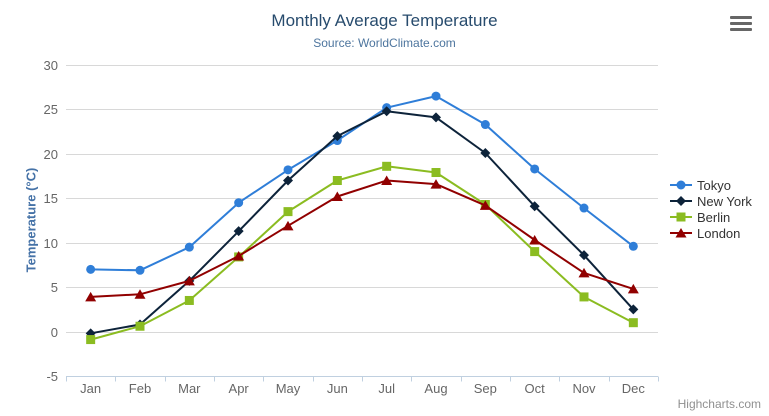  I want to click on berlin-legend-marker, so click(681, 217).